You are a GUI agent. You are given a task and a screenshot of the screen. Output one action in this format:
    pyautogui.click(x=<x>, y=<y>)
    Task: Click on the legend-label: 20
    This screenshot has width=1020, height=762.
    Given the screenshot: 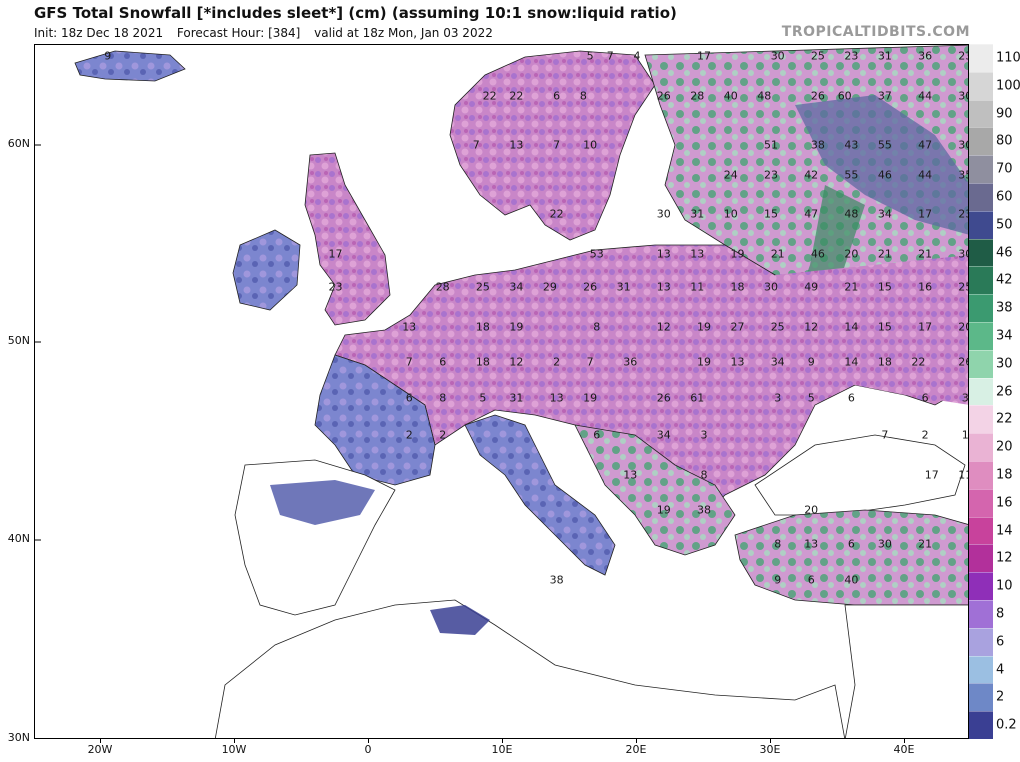 What is the action you would take?
    pyautogui.click(x=1004, y=447)
    